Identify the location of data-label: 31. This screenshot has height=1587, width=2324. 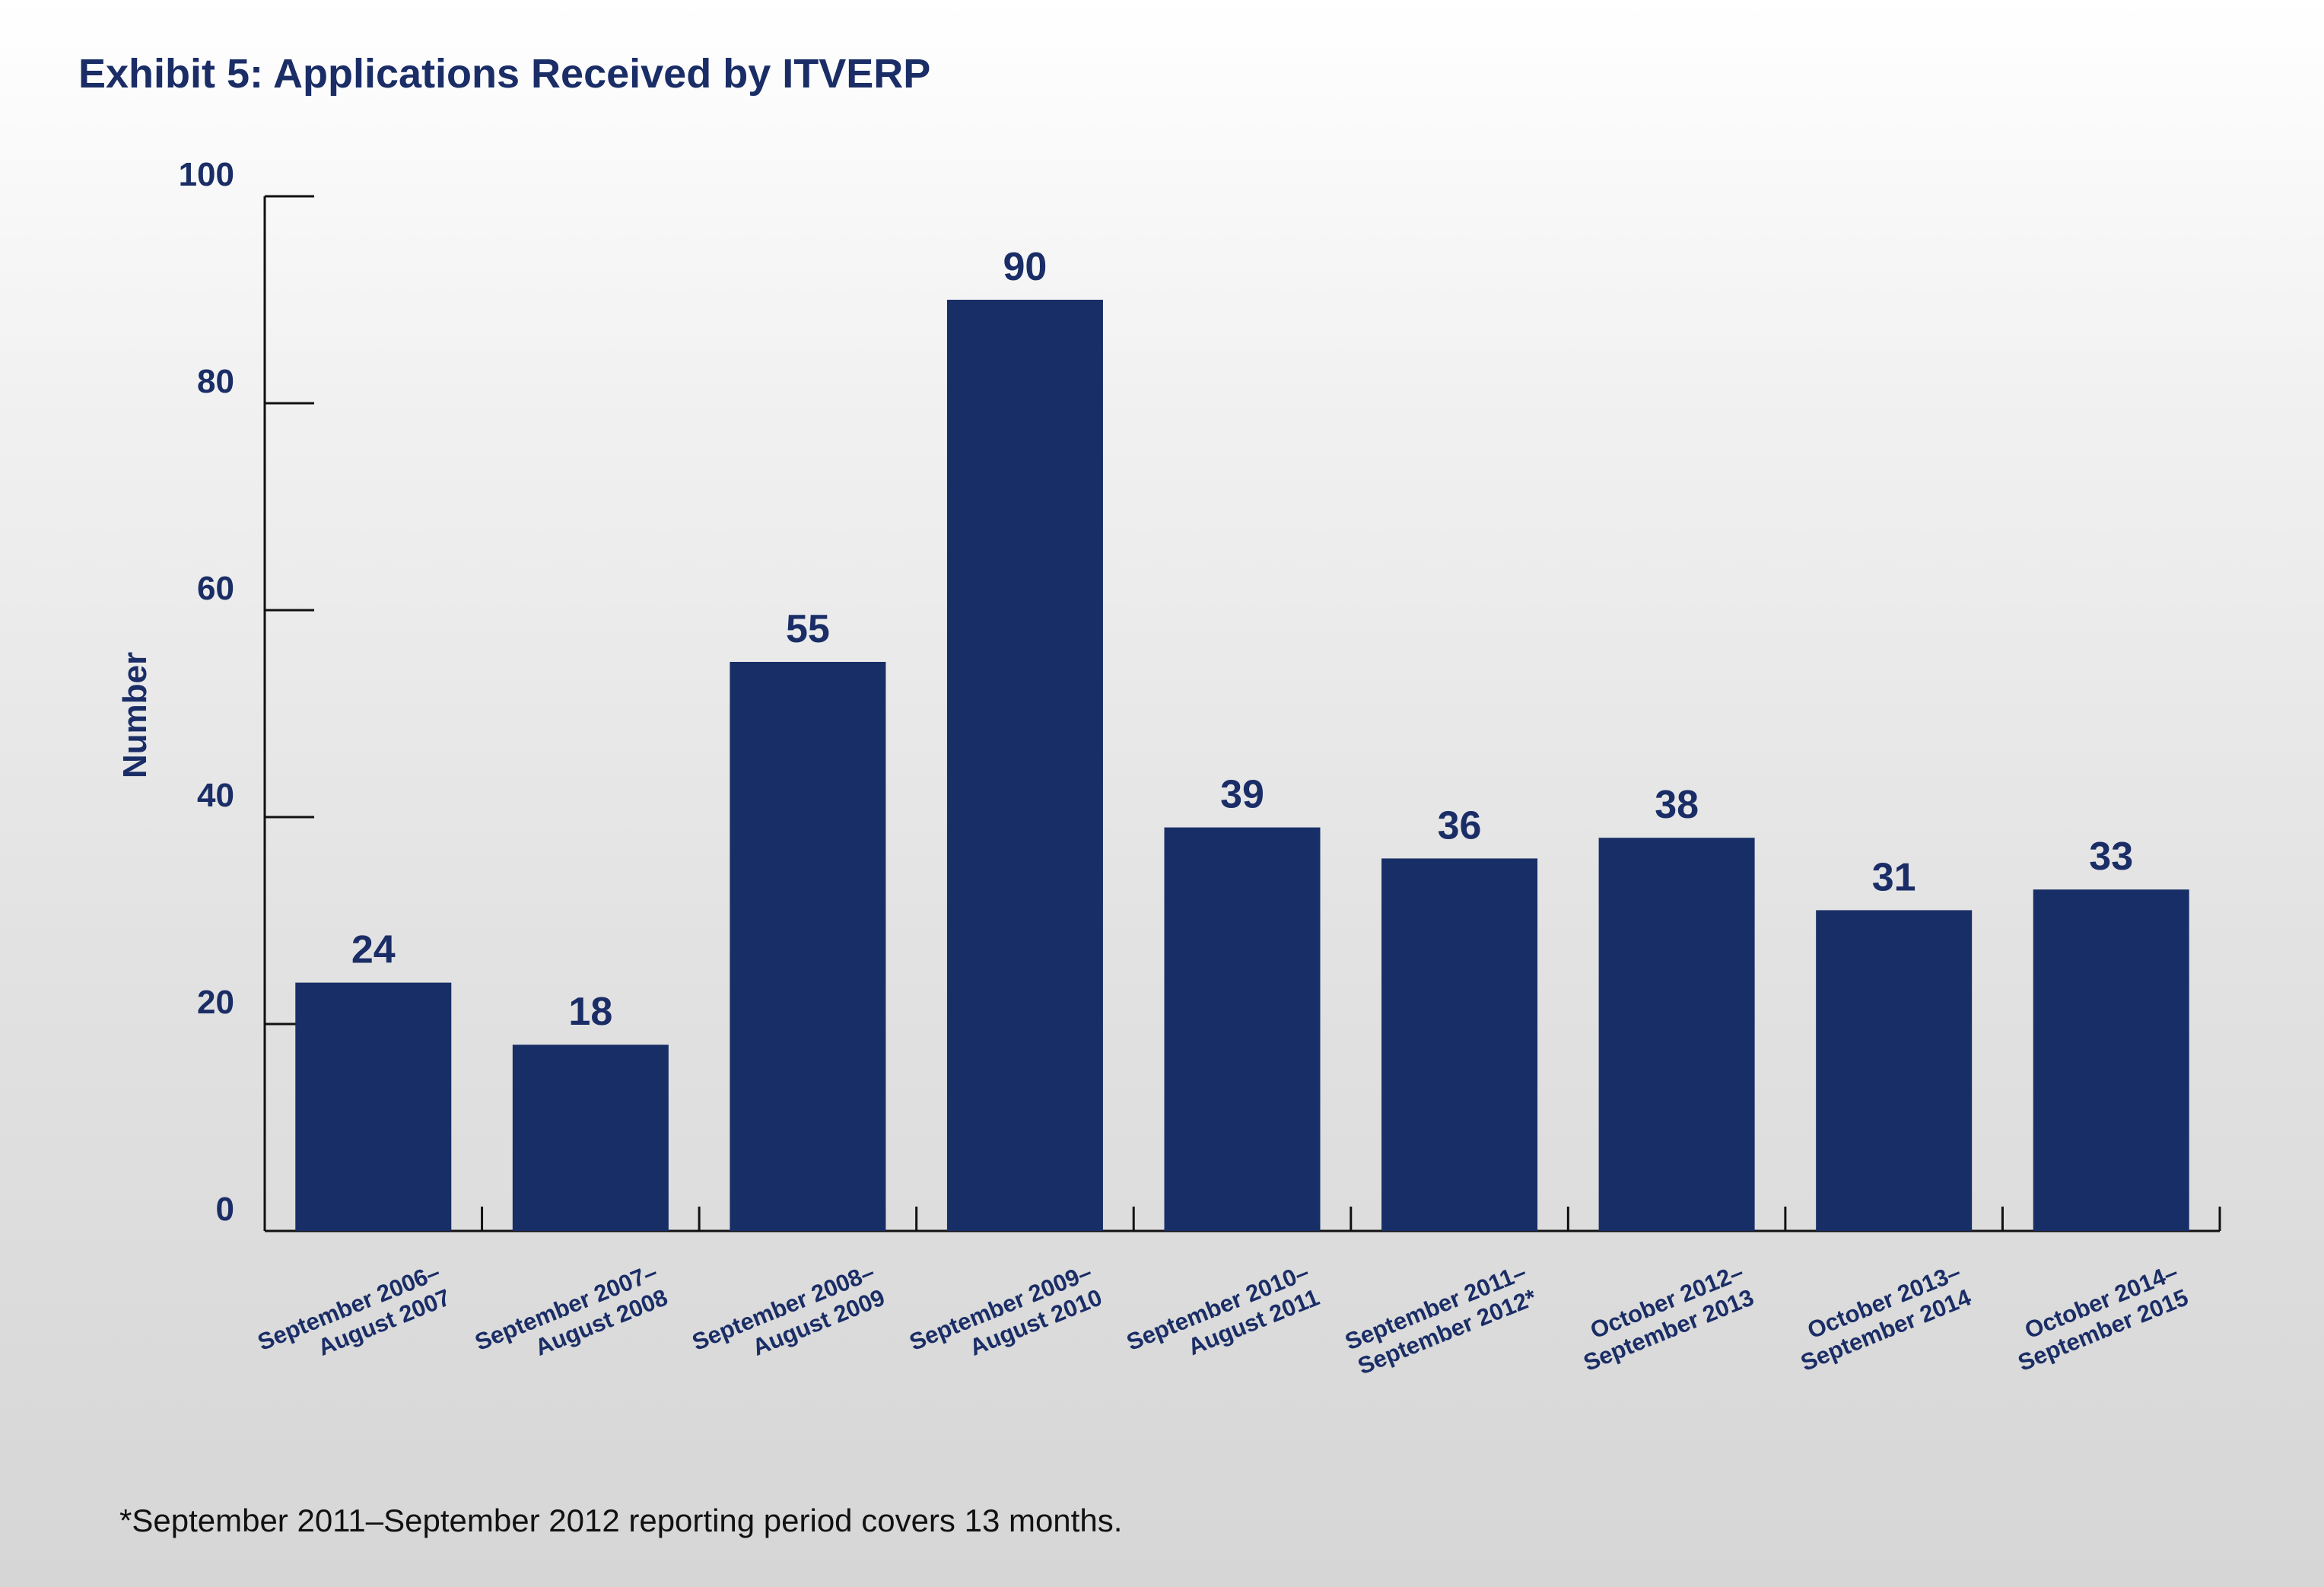
(1894, 877).